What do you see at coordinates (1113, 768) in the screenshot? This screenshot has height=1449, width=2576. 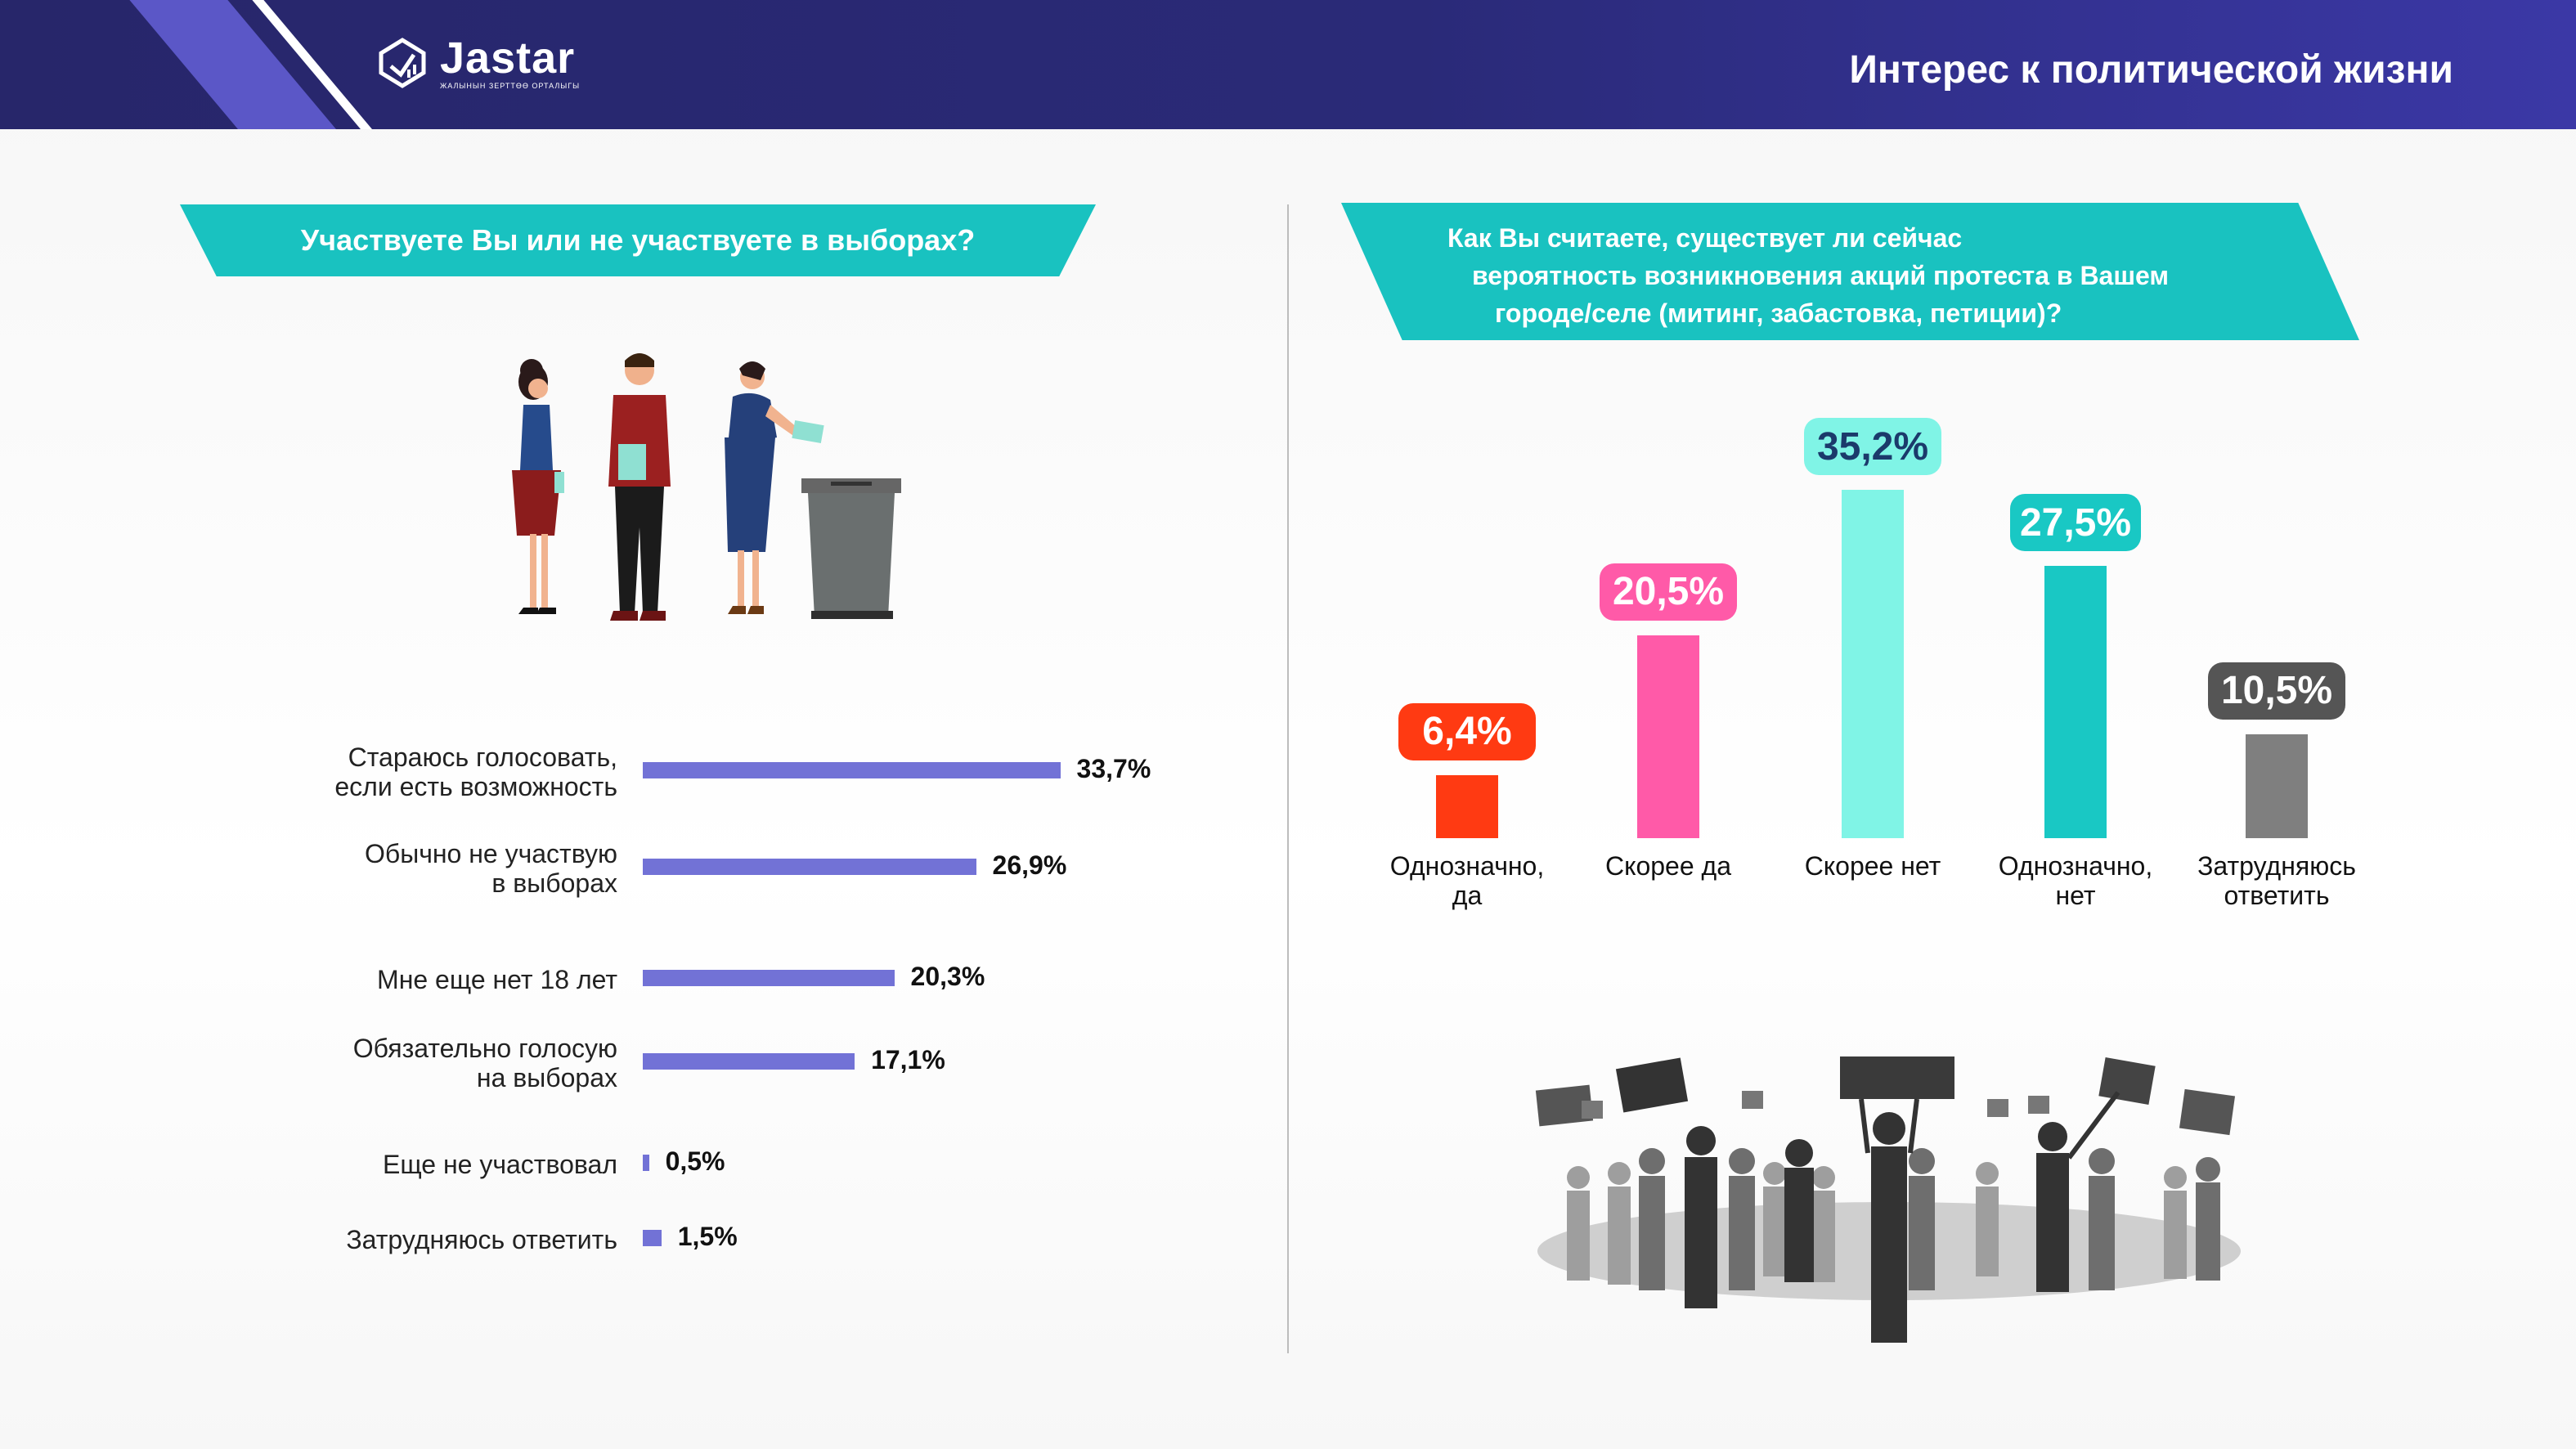 I see `hbar-value-label: 33,7%` at bounding box center [1113, 768].